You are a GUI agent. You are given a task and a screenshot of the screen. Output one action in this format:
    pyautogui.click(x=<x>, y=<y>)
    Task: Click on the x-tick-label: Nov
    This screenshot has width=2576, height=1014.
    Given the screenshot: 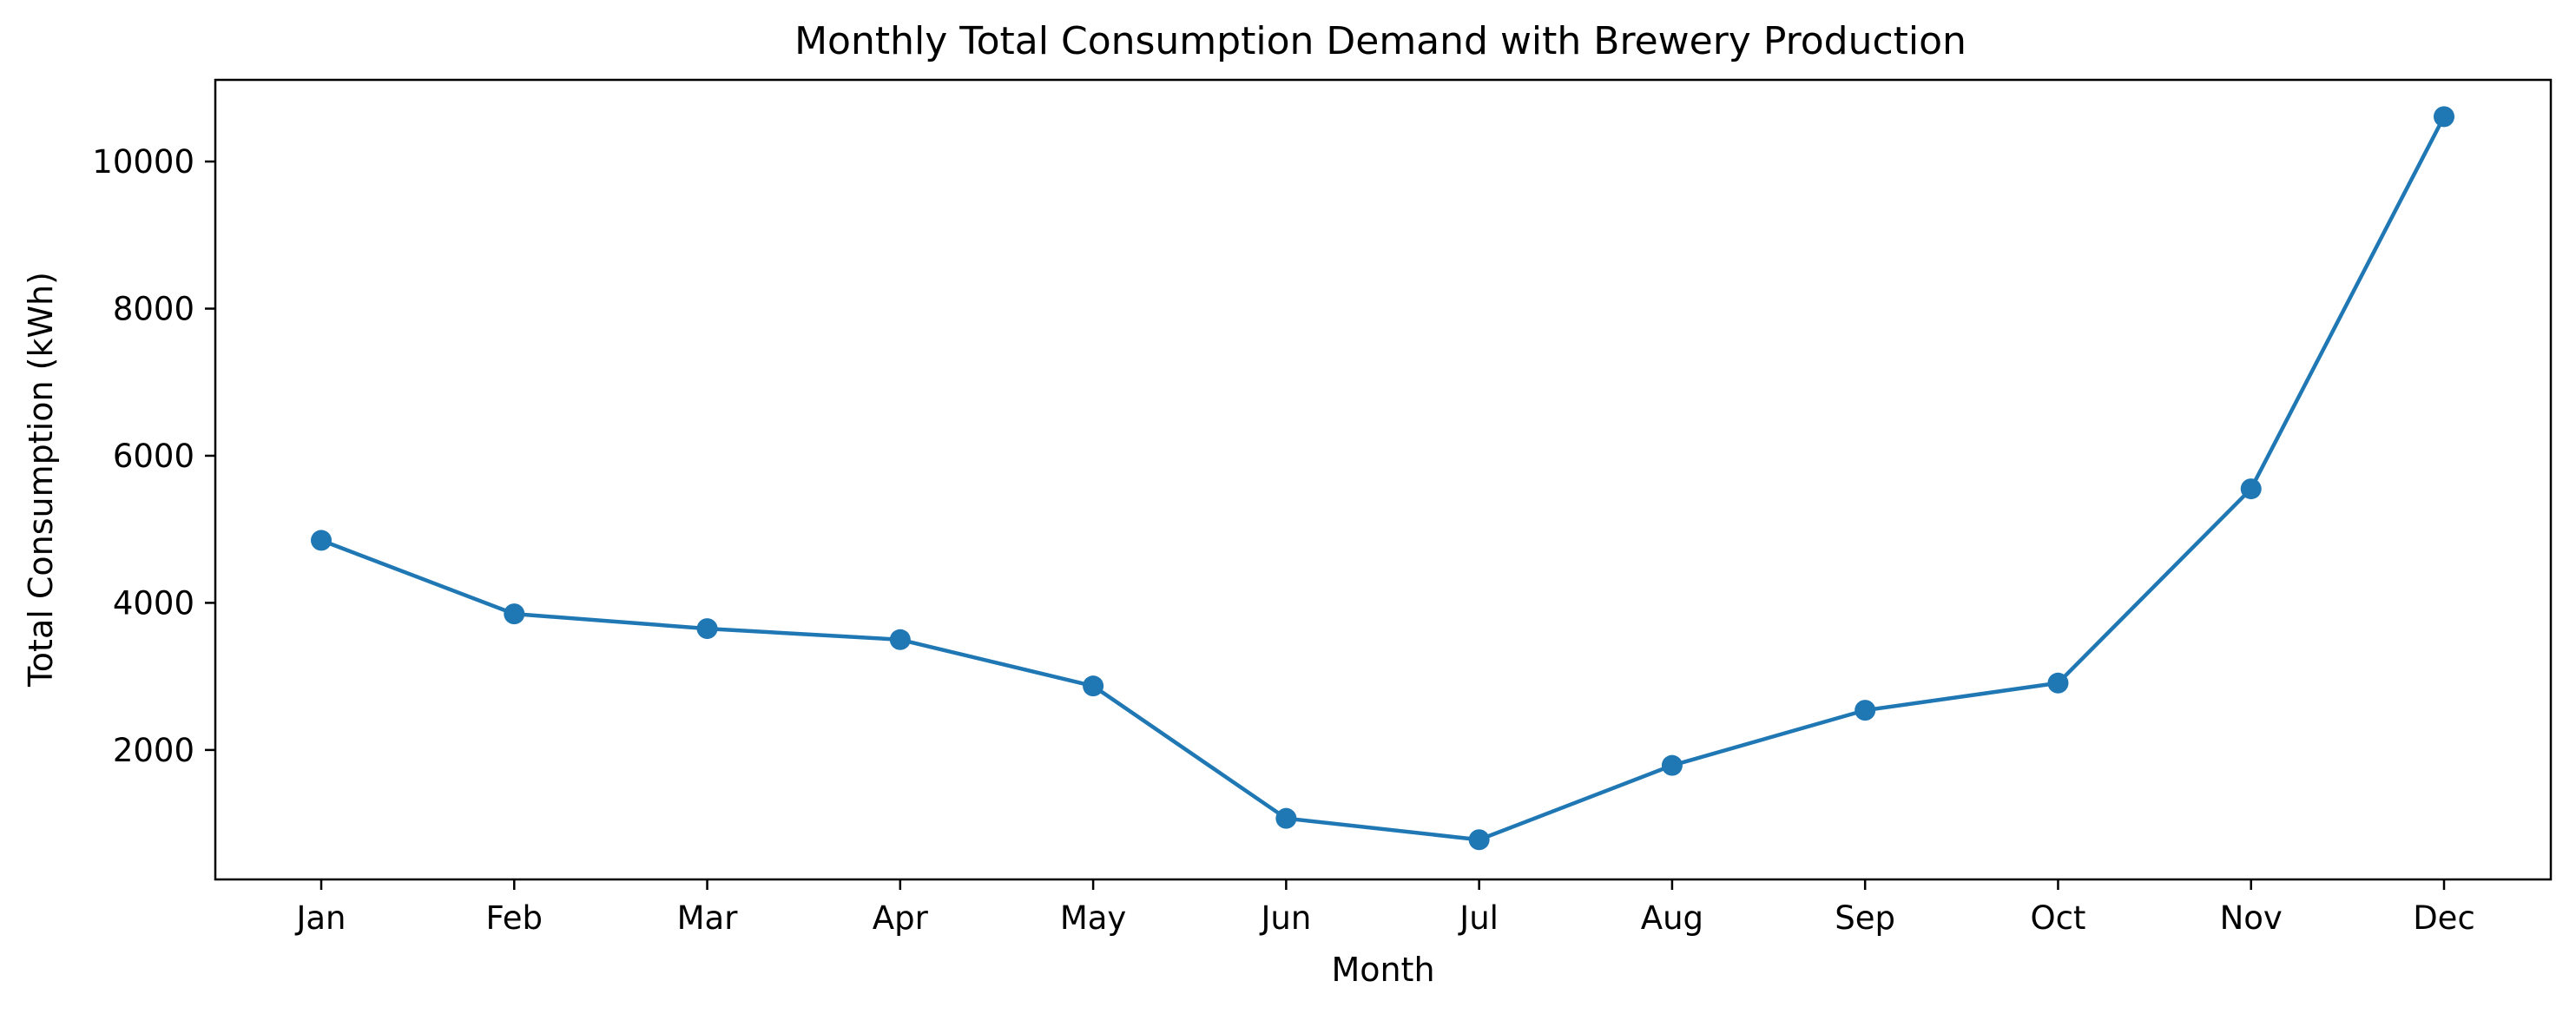 What is the action you would take?
    pyautogui.click(x=2251, y=918)
    